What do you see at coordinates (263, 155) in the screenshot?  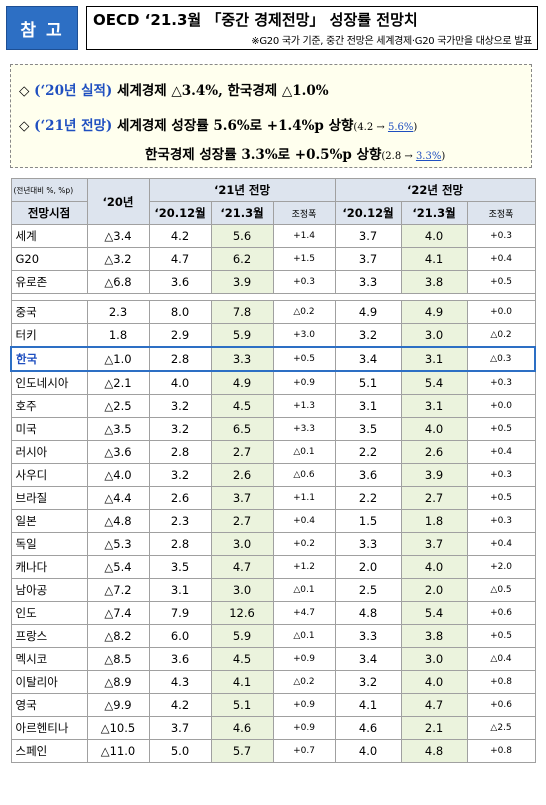 I see `summary-text-korea: 한국경제 성장률 3.3%로 +0.5%p 상향` at bounding box center [263, 155].